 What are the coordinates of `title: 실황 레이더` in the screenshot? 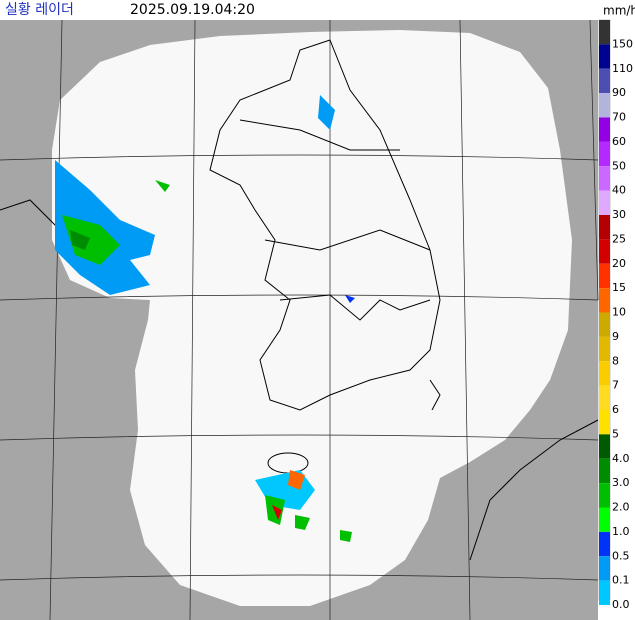 It's located at (39, 10).